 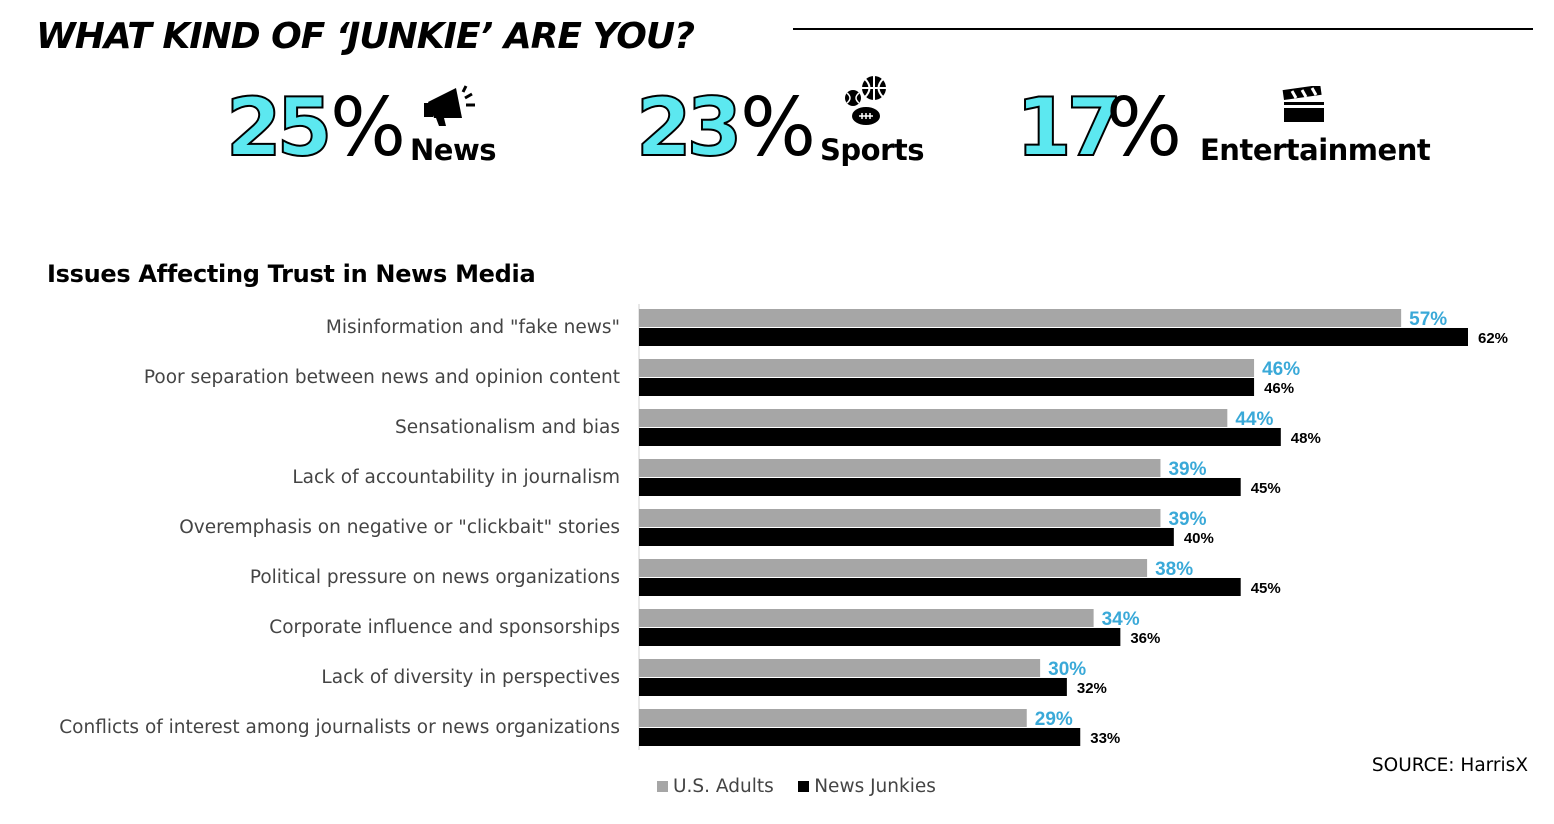 I want to click on category-label: Sensationalism and bias, so click(x=507, y=427).